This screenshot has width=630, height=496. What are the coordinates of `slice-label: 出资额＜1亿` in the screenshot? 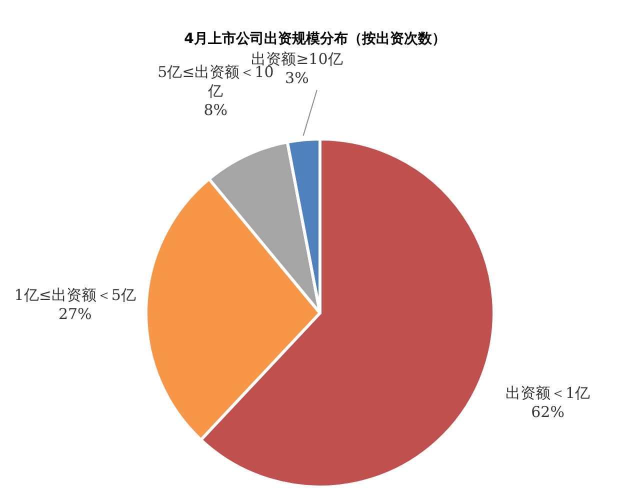 It's located at (548, 393).